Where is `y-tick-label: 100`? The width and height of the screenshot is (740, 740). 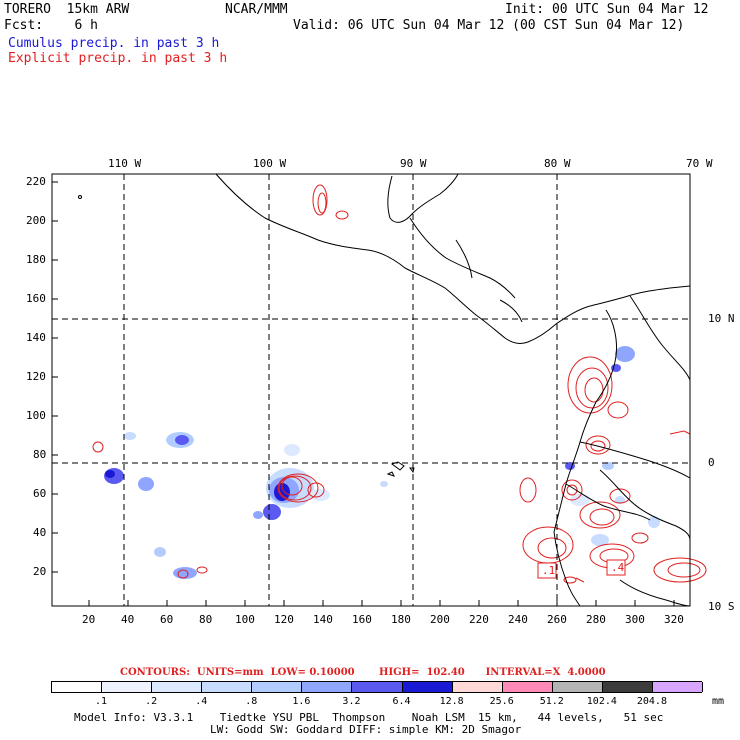
y-tick-label: 100 is located at coordinates (36, 415).